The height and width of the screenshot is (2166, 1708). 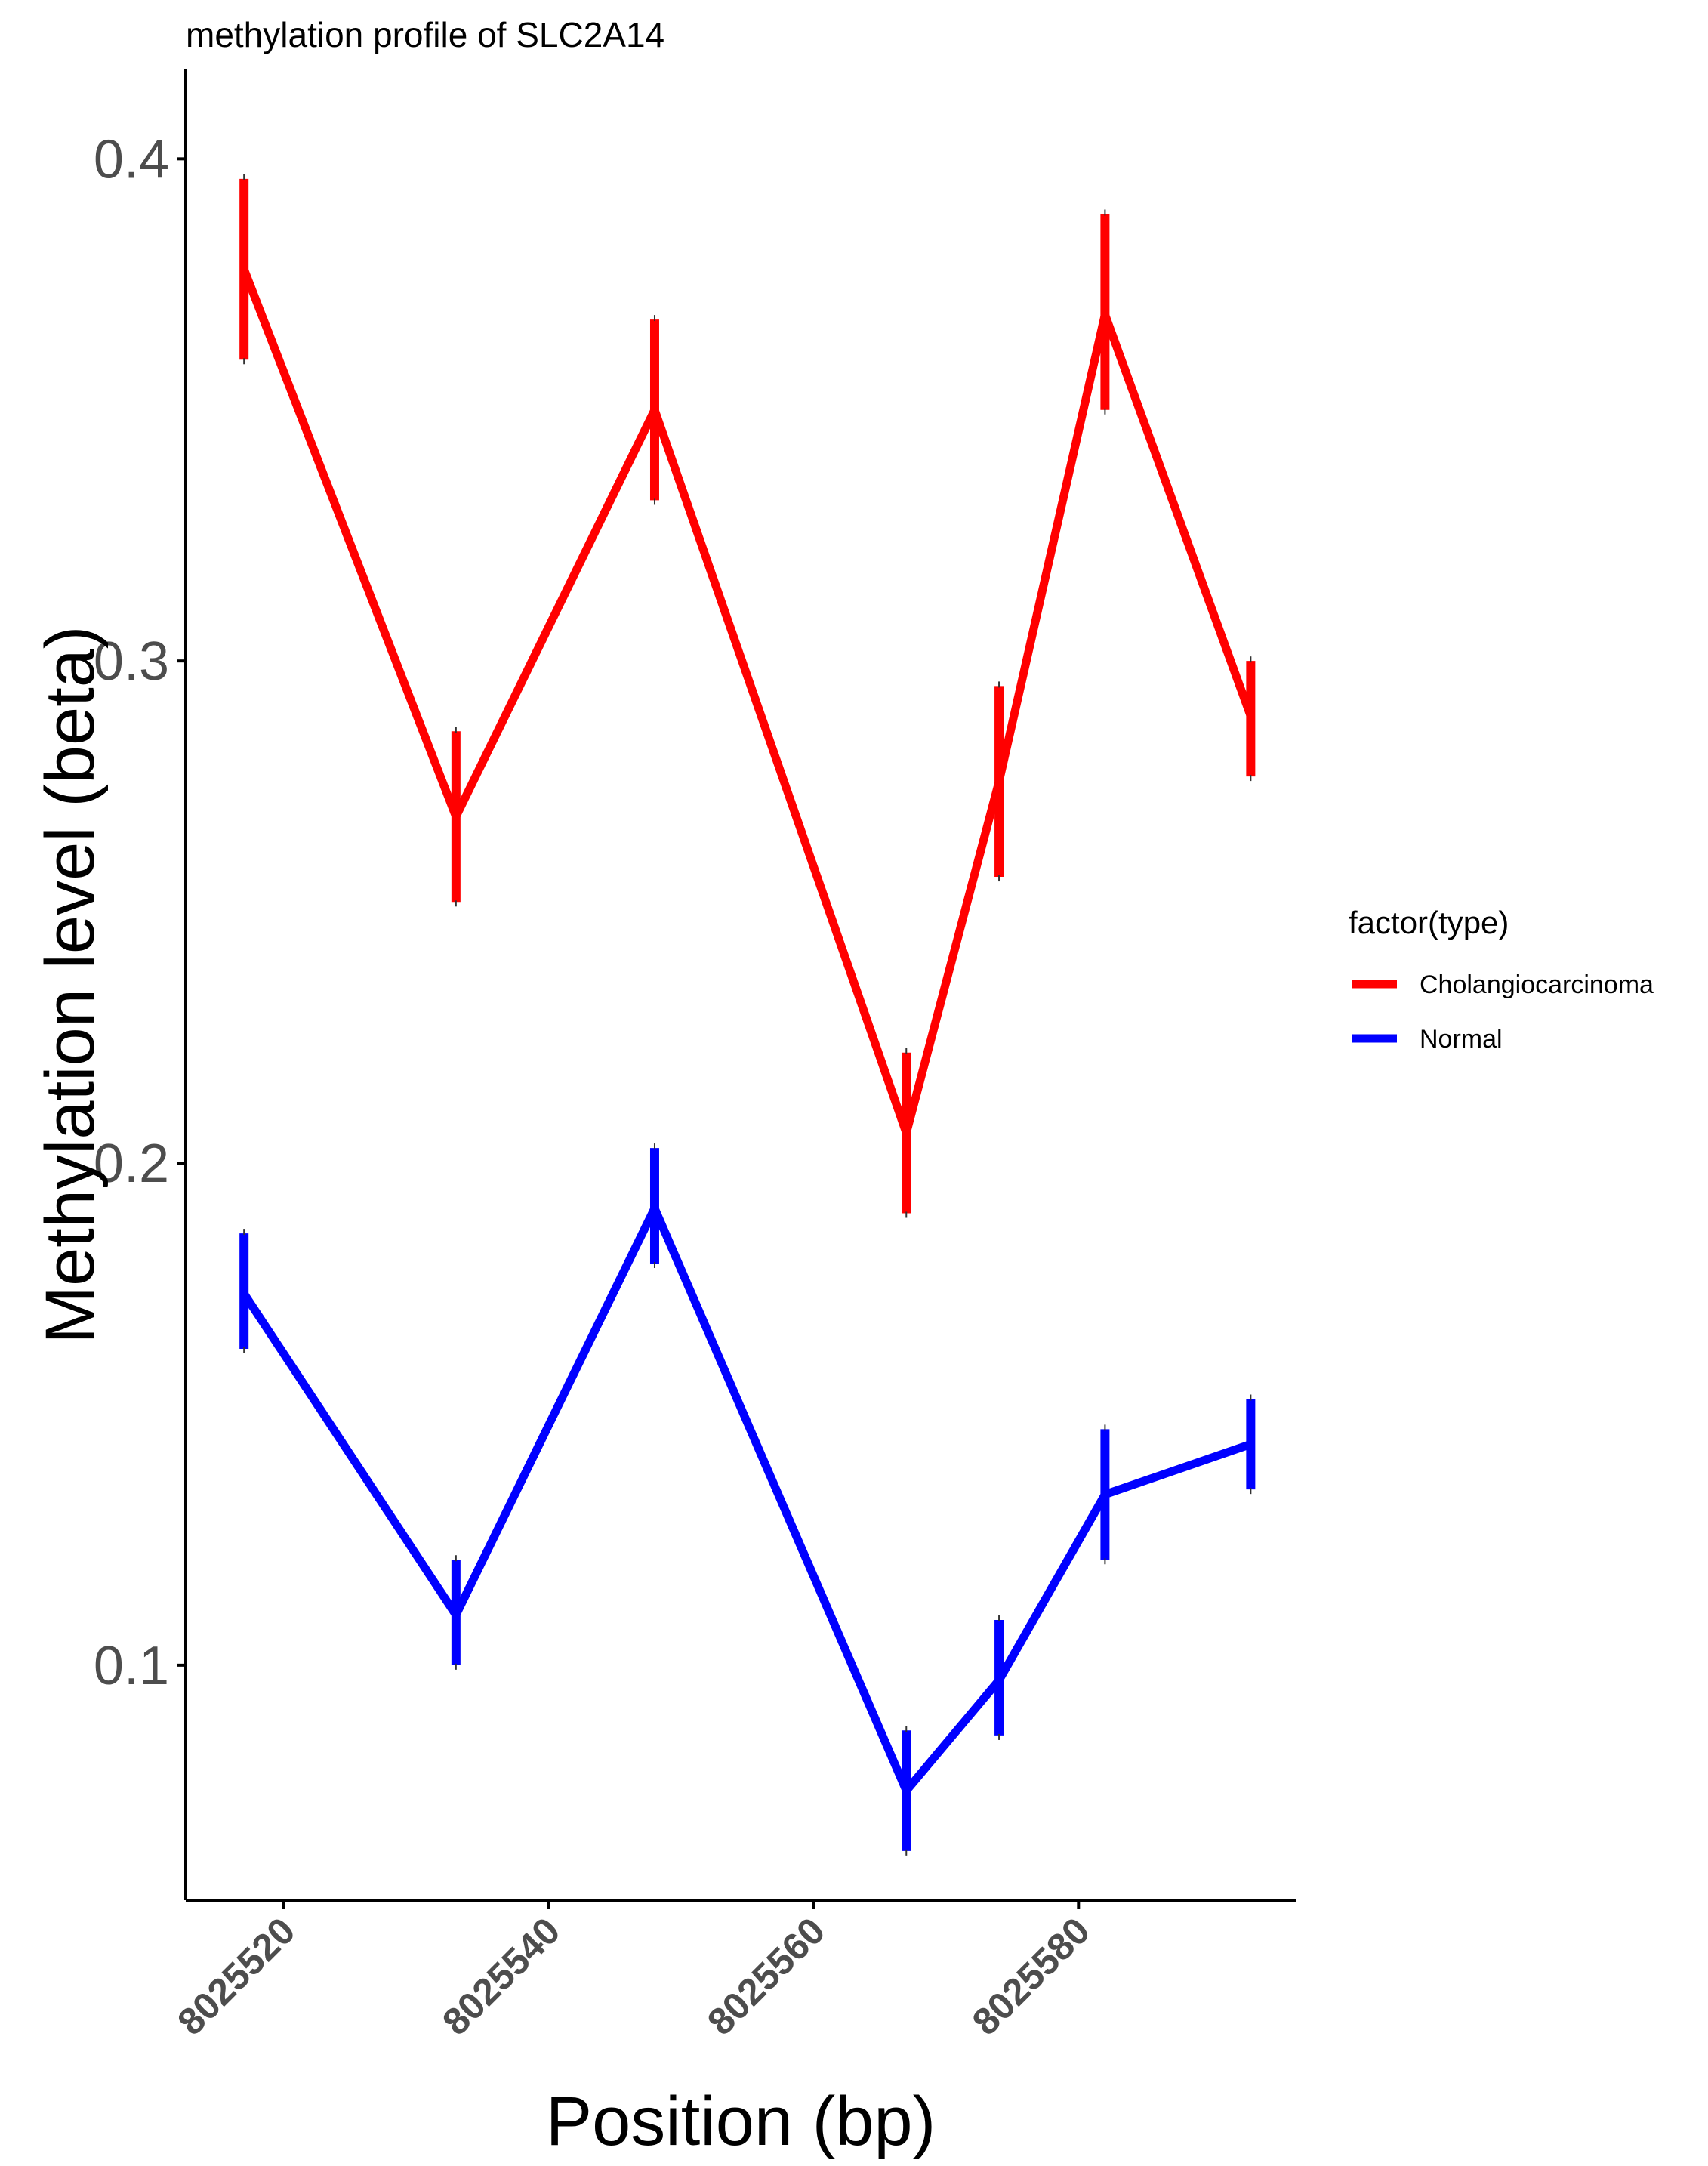 I want to click on y-tick-label: 0.3, so click(x=131, y=662).